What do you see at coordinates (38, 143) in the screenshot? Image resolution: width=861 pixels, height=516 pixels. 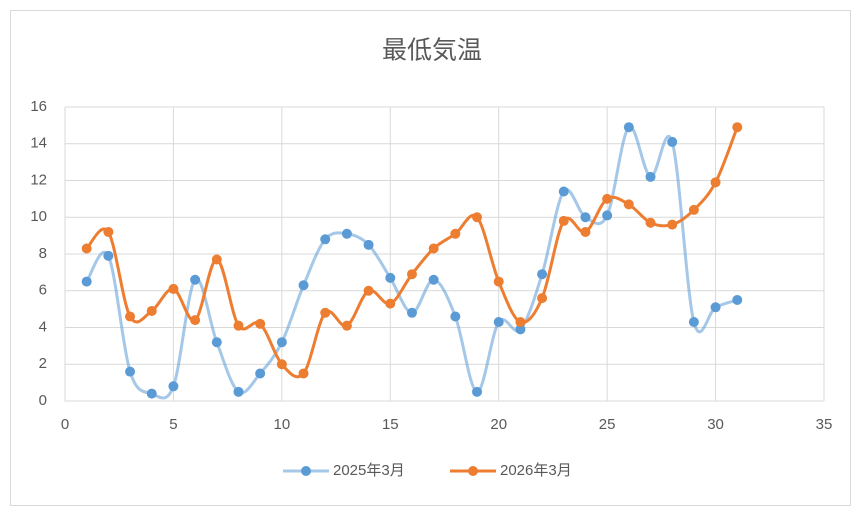 I see `y-tick-label: 14` at bounding box center [38, 143].